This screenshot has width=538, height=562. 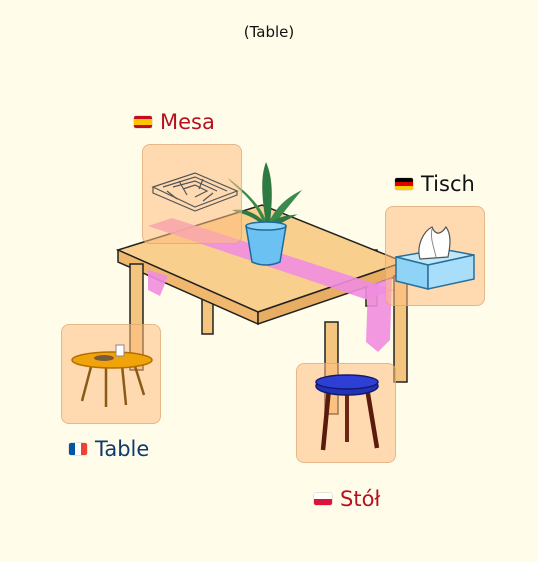 I want to click on maze-icon, so click(x=195, y=192).